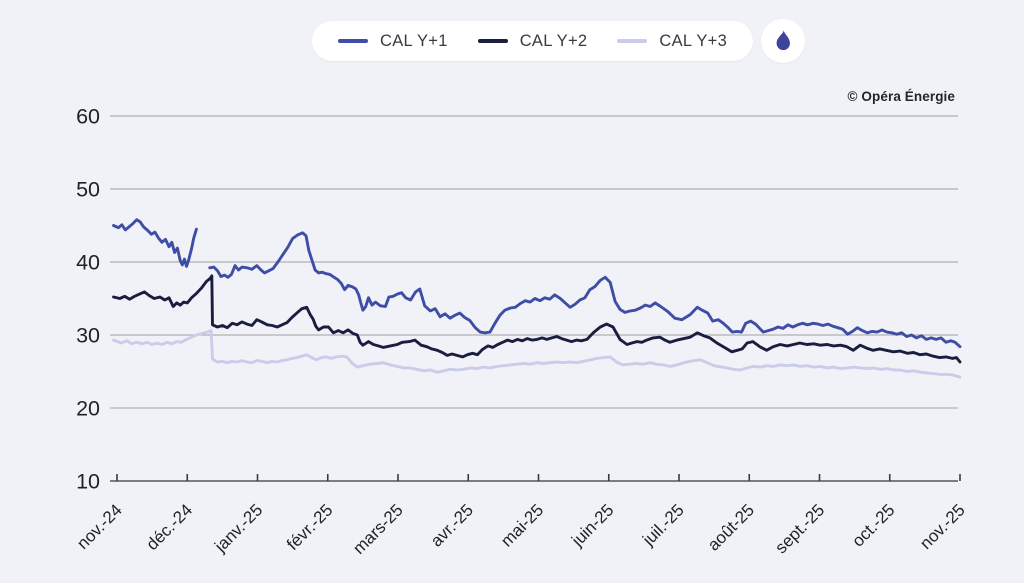 This screenshot has height=583, width=1024. What do you see at coordinates (88, 482) in the screenshot?
I see `y-tick-label: 10` at bounding box center [88, 482].